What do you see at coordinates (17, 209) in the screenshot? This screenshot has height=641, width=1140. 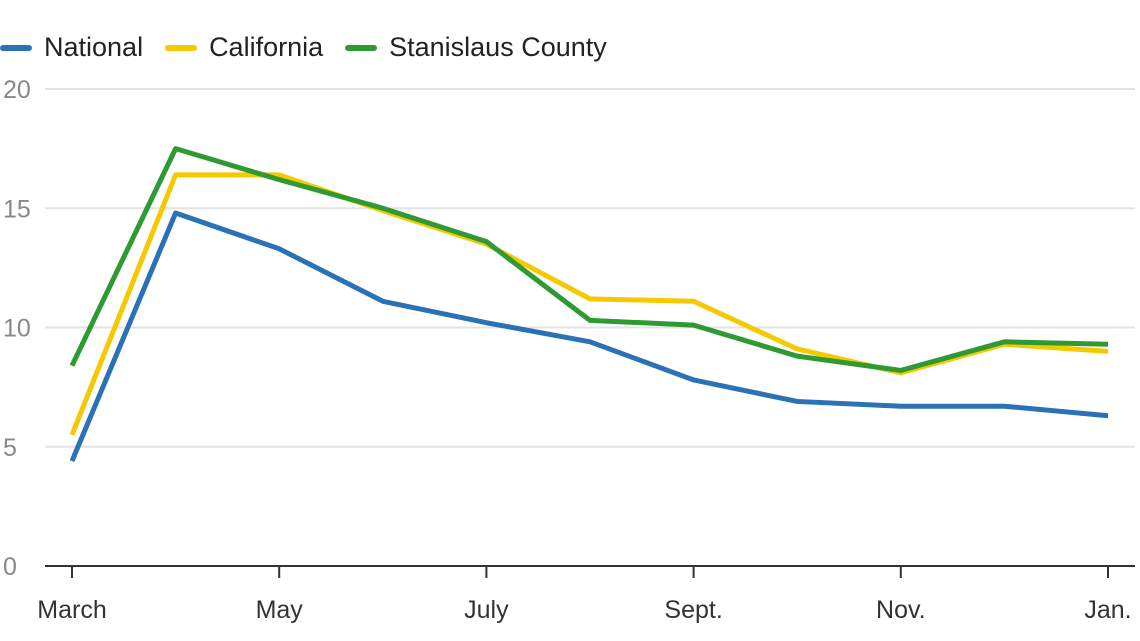 I see `y-tick-label: 15` at bounding box center [17, 209].